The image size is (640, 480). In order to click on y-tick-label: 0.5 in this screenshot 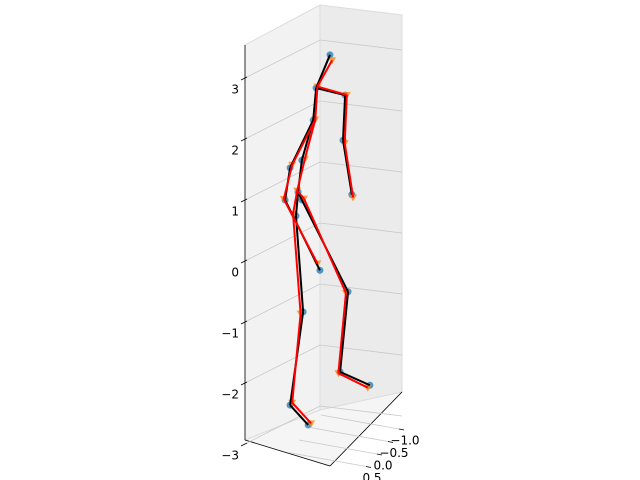, I will do `click(371, 475)`.